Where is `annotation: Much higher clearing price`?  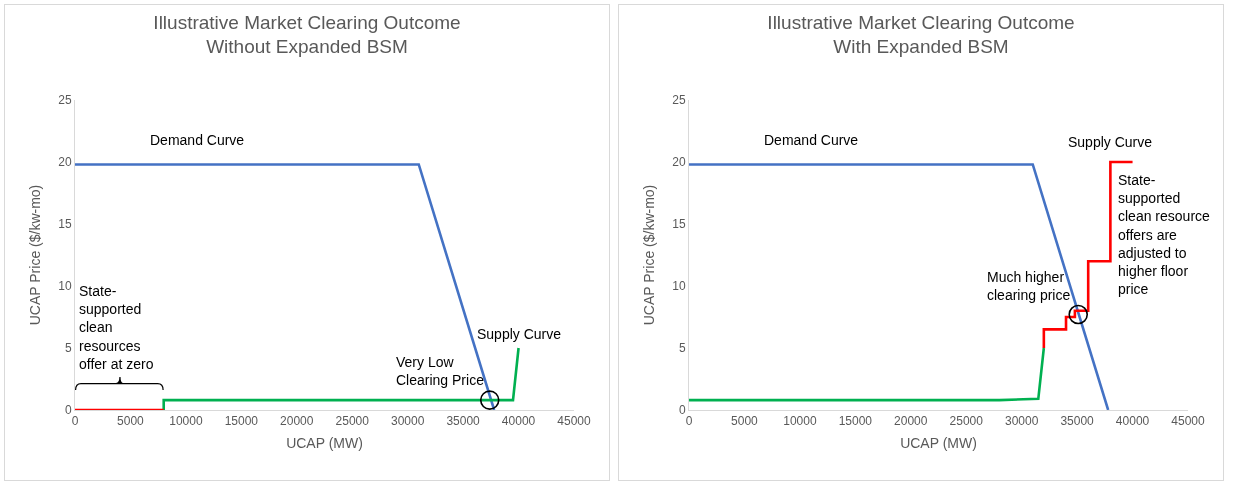 annotation: Much higher clearing price is located at coordinates (1029, 286).